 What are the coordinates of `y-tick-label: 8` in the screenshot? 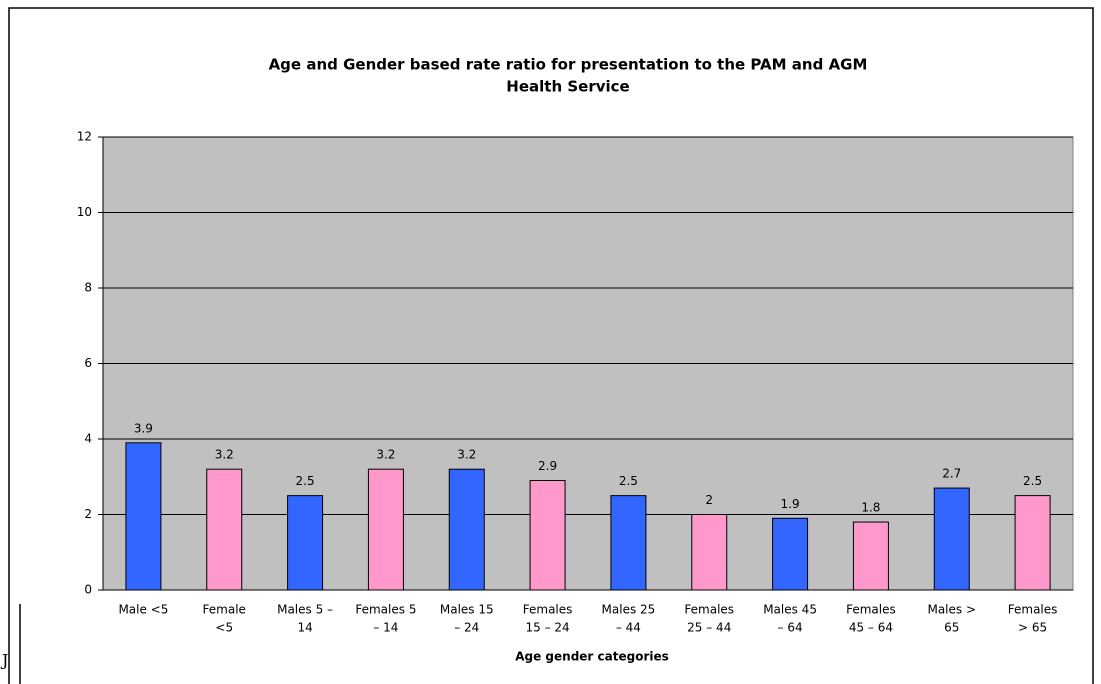 It's located at (88, 288).